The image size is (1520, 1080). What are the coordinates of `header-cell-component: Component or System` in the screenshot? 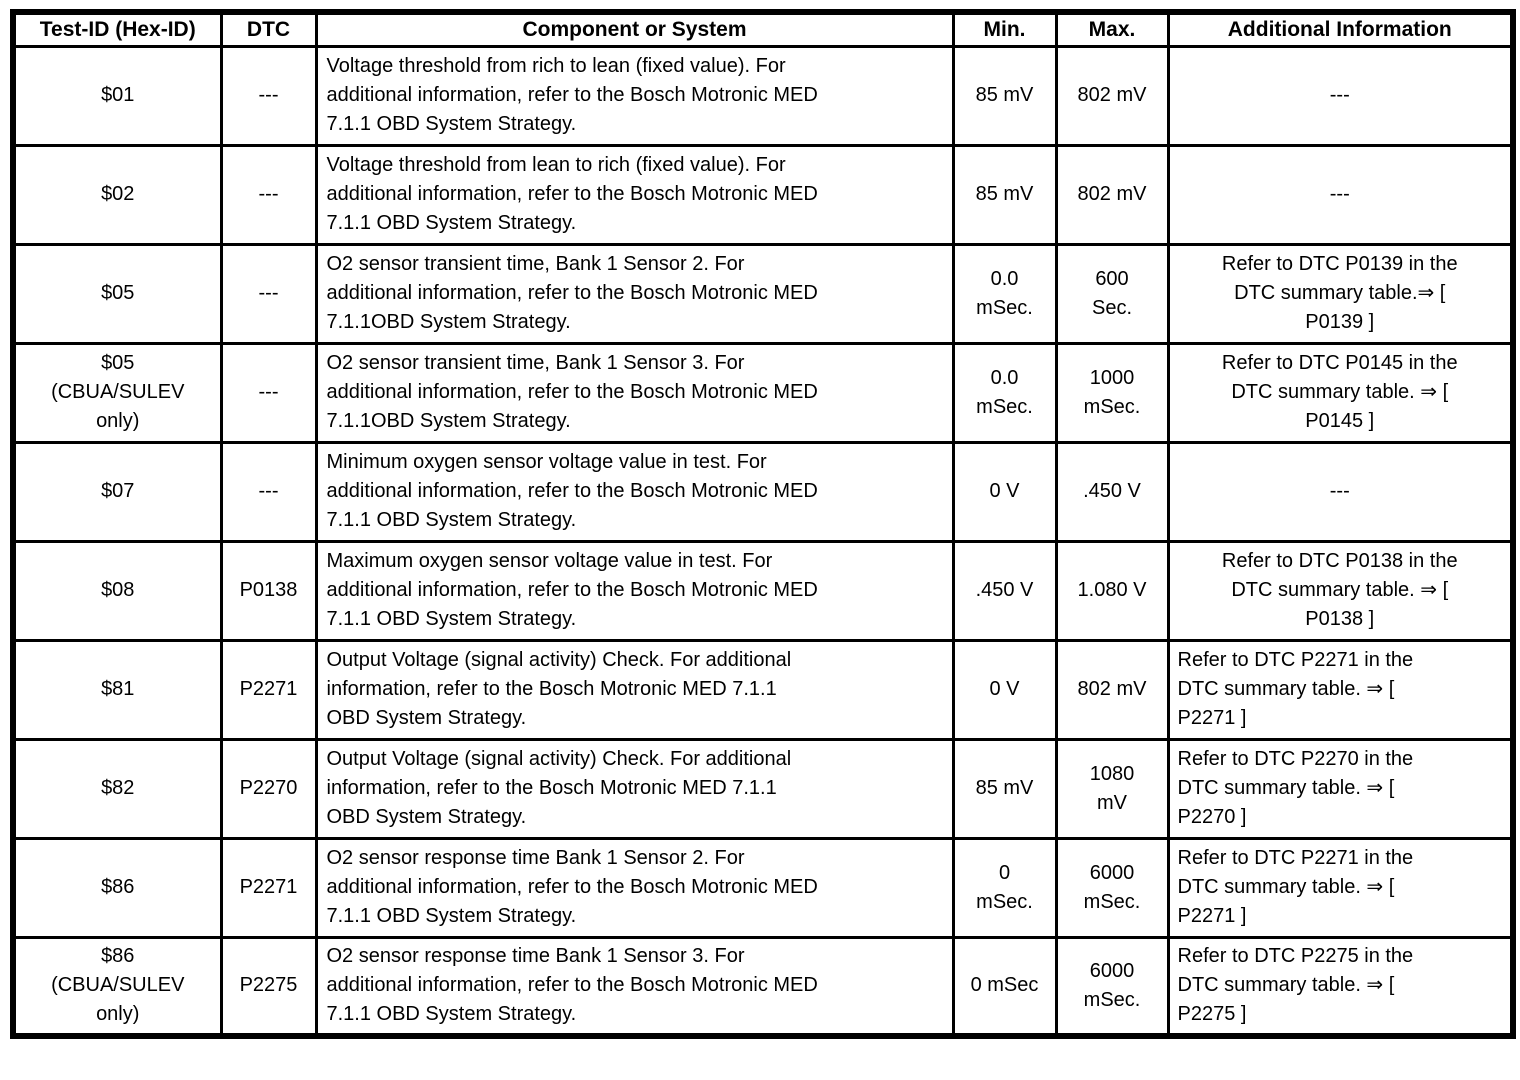 It's located at (634, 29).